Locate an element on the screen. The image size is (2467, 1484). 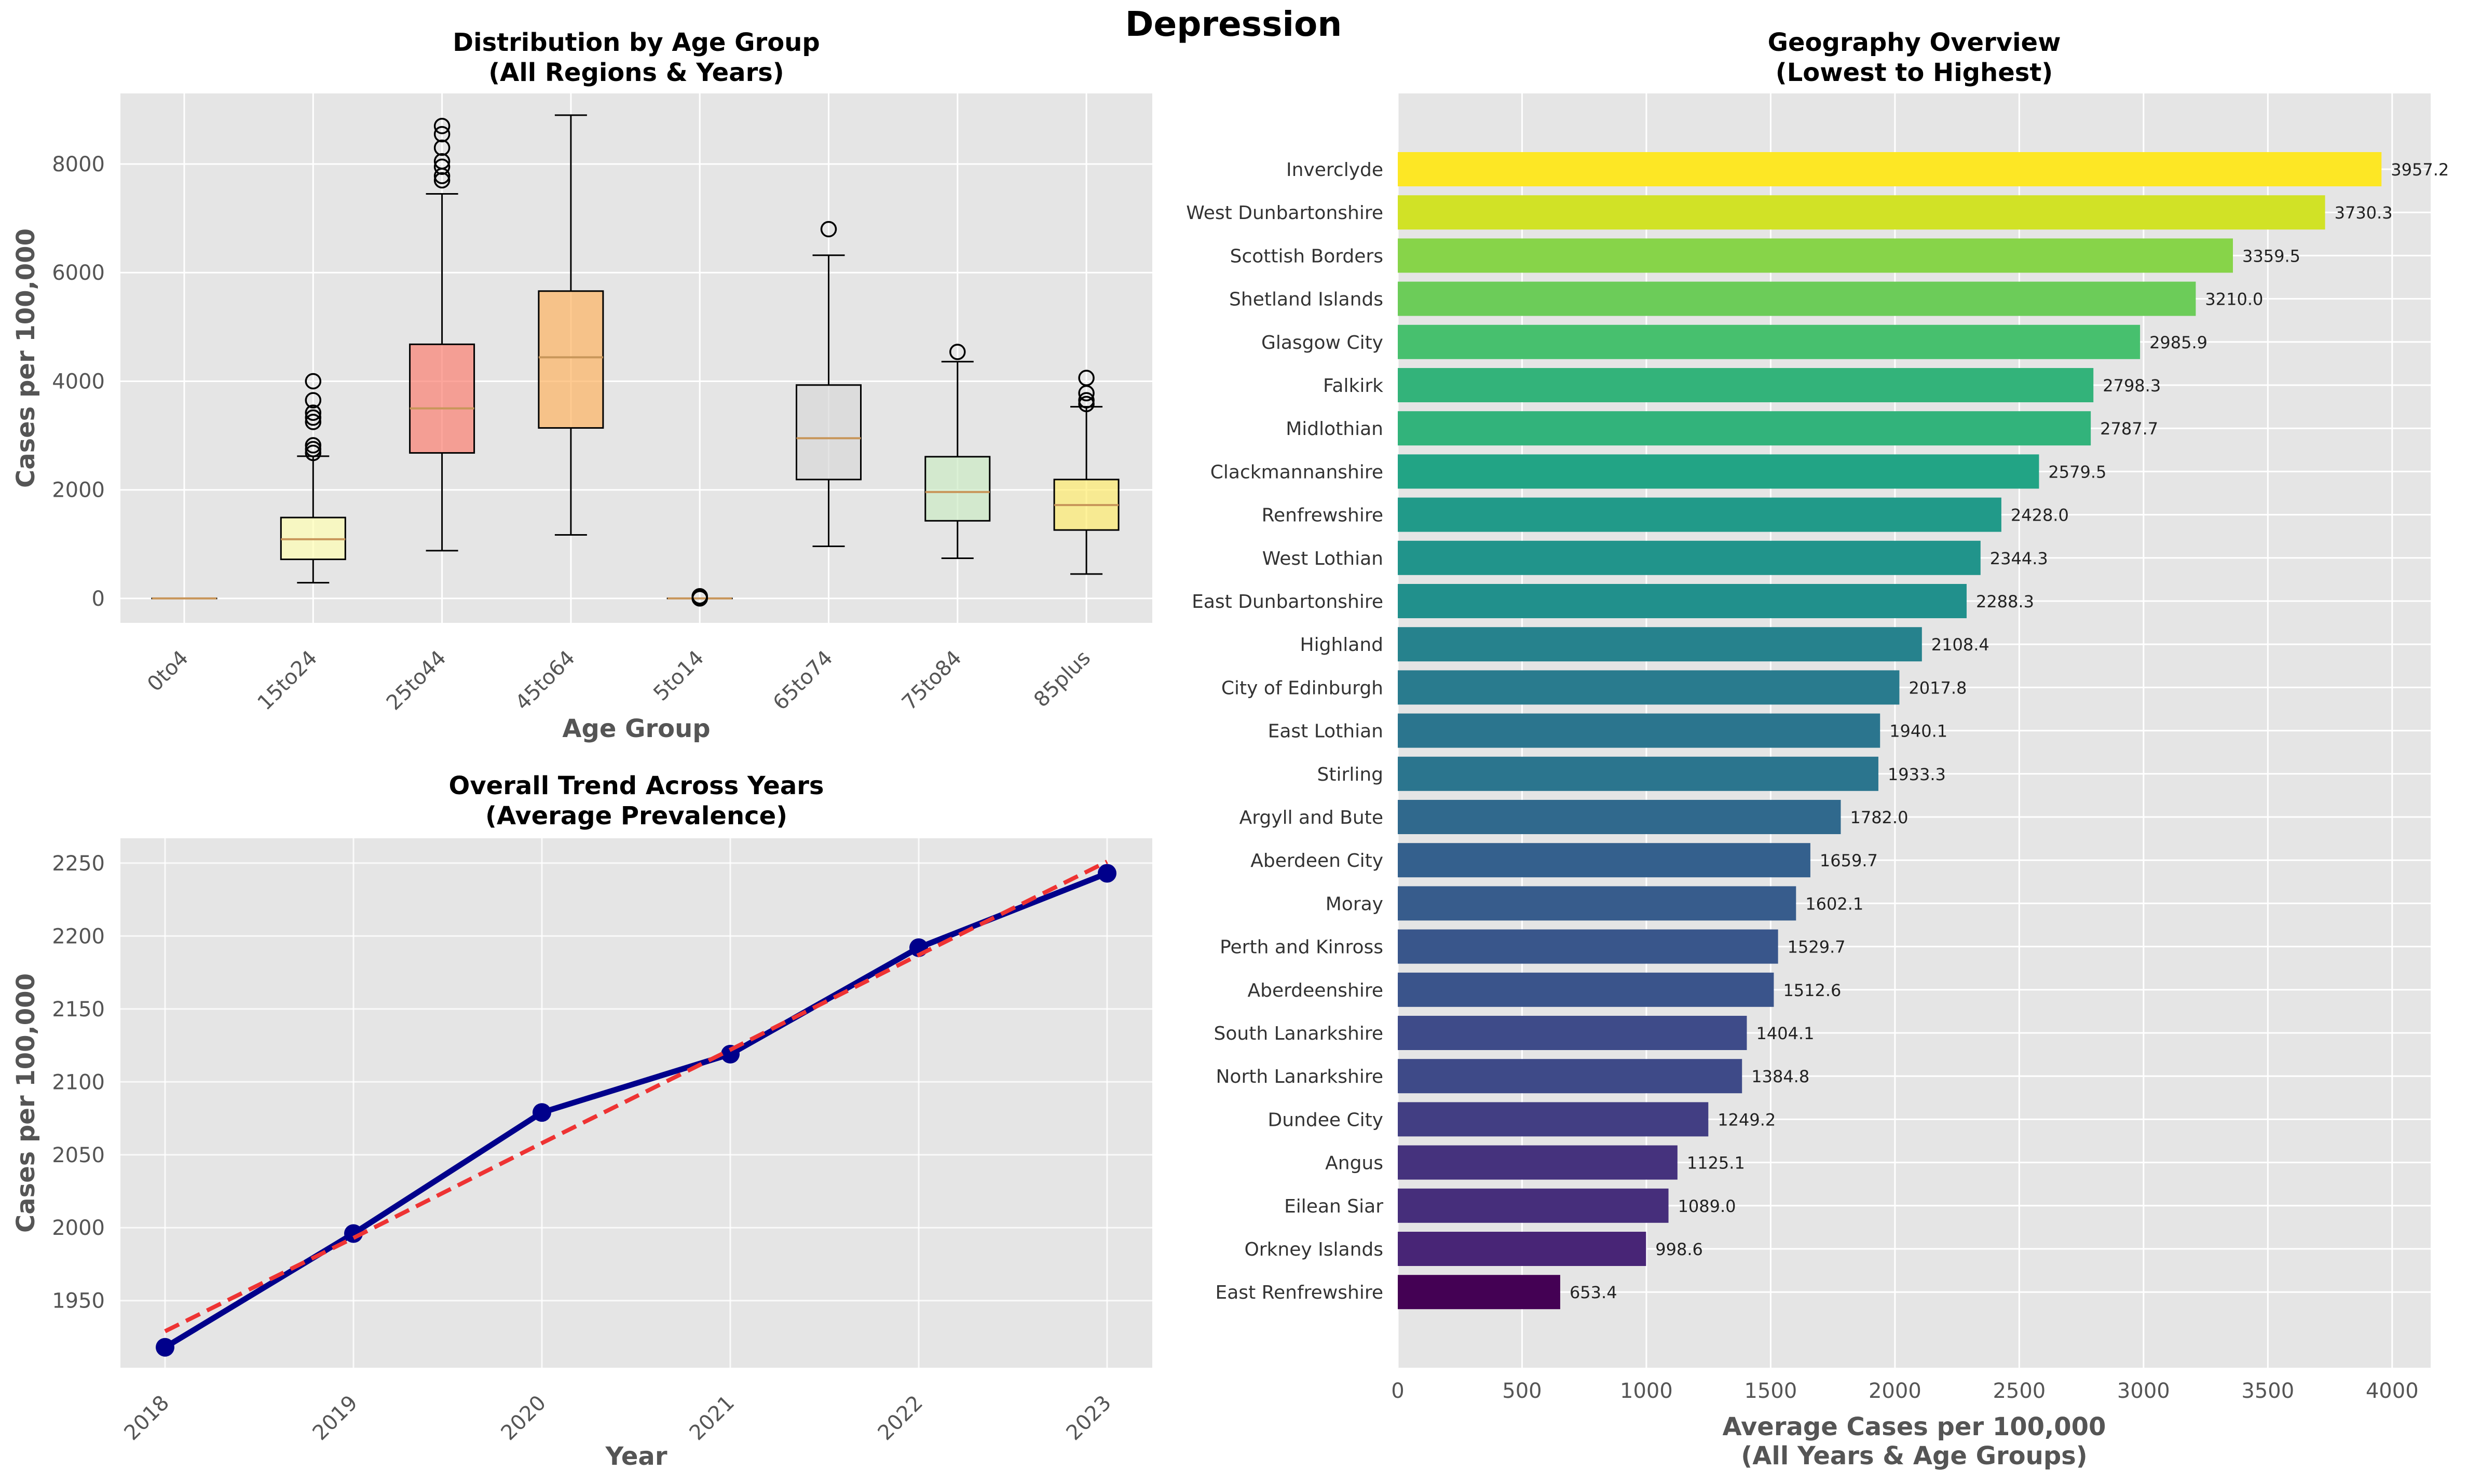
geo-y-tick-label: Argyll and Bute is located at coordinates (1311, 817).